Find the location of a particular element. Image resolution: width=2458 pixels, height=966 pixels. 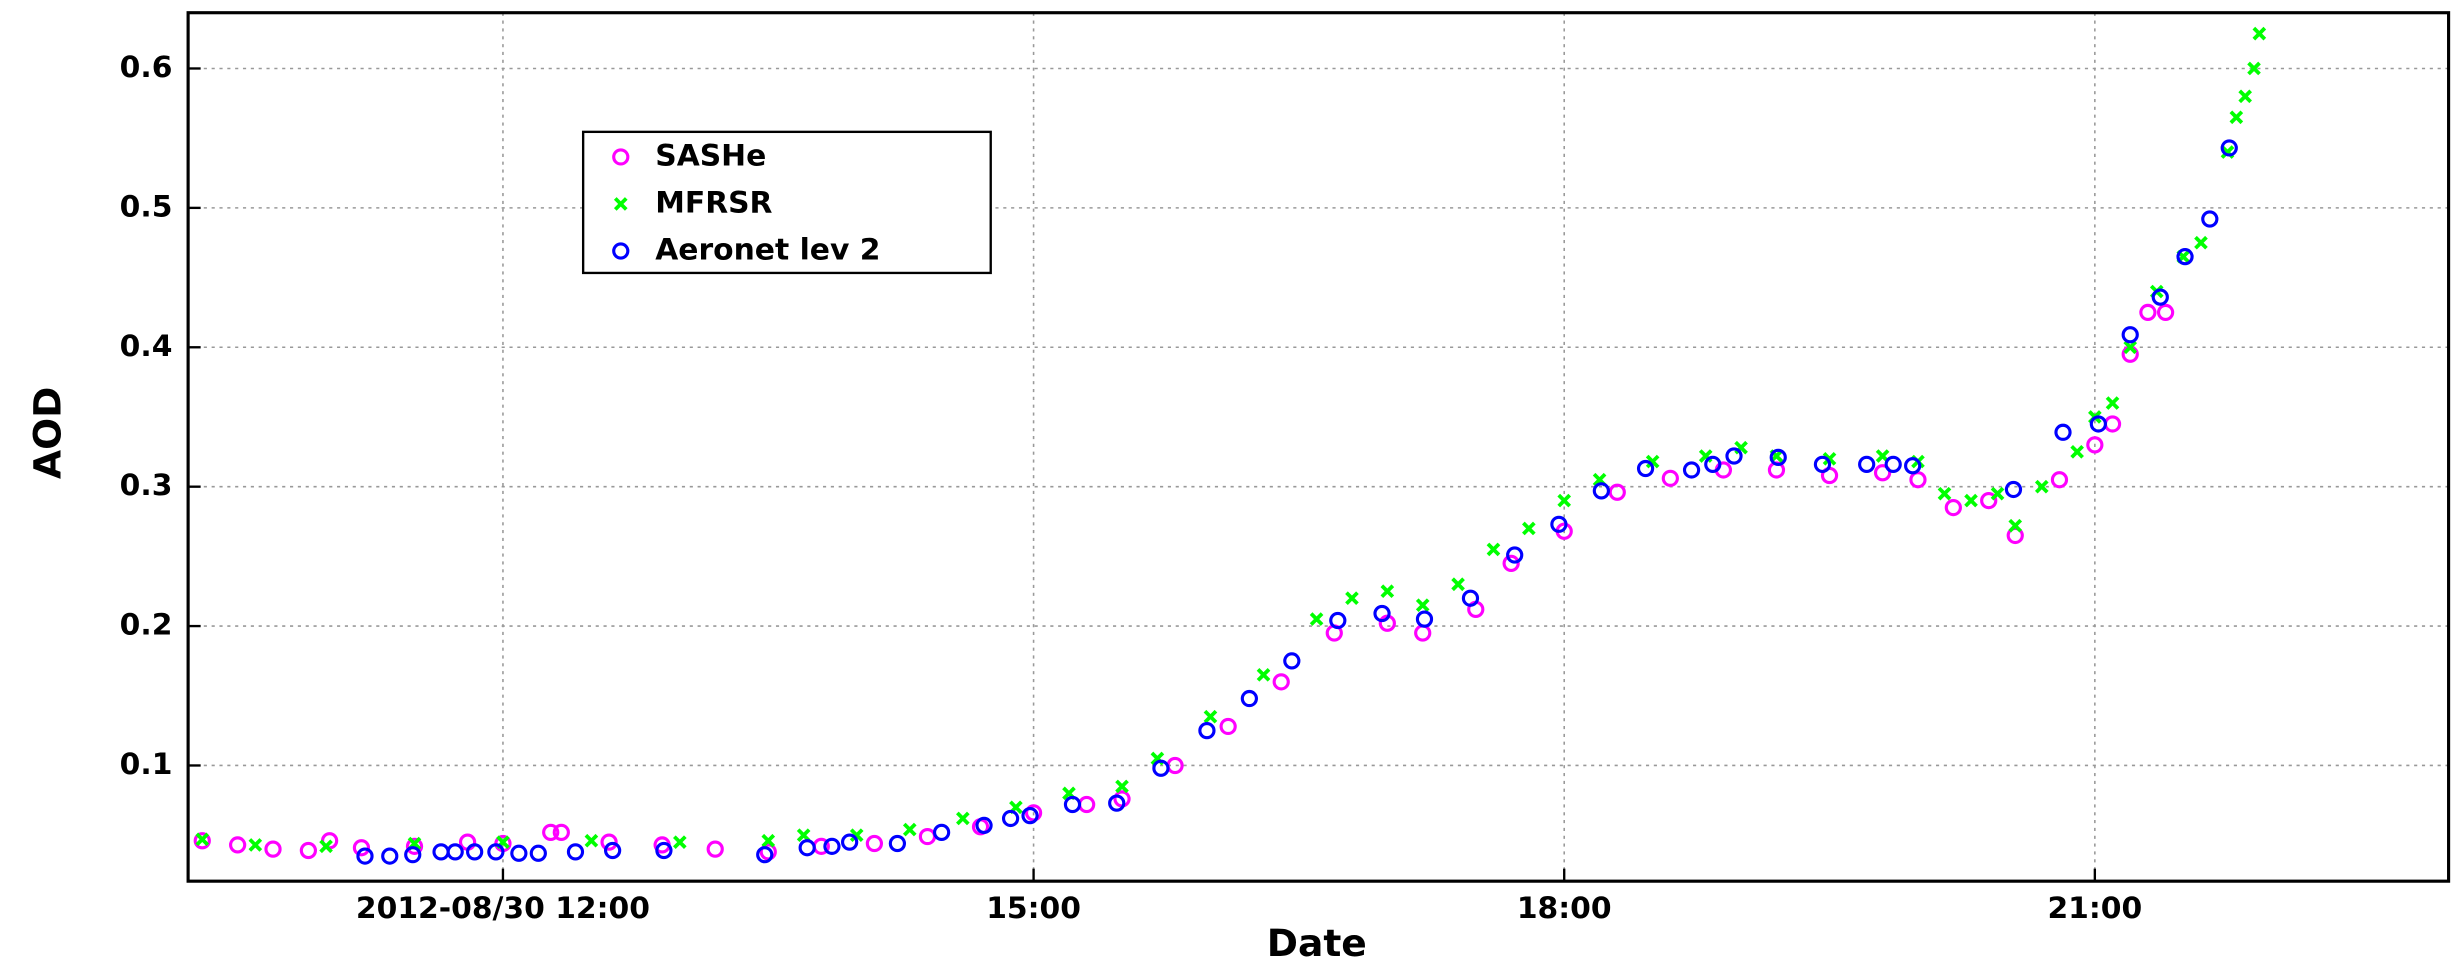

legend: SASHe MFRSR Aeronet lev 2 is located at coordinates (786, 202).